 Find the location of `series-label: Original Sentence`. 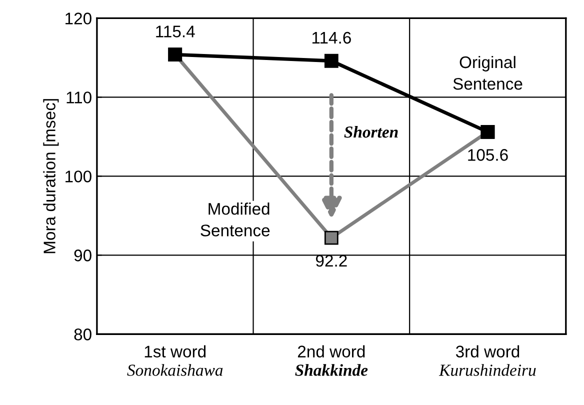

series-label: Original Sentence is located at coordinates (487, 73).